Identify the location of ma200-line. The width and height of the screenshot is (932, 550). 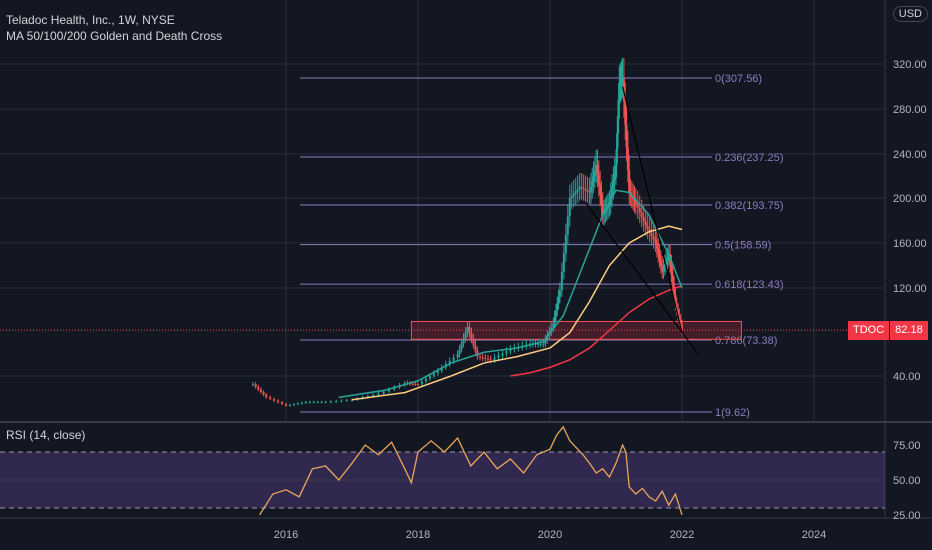
(596, 331).